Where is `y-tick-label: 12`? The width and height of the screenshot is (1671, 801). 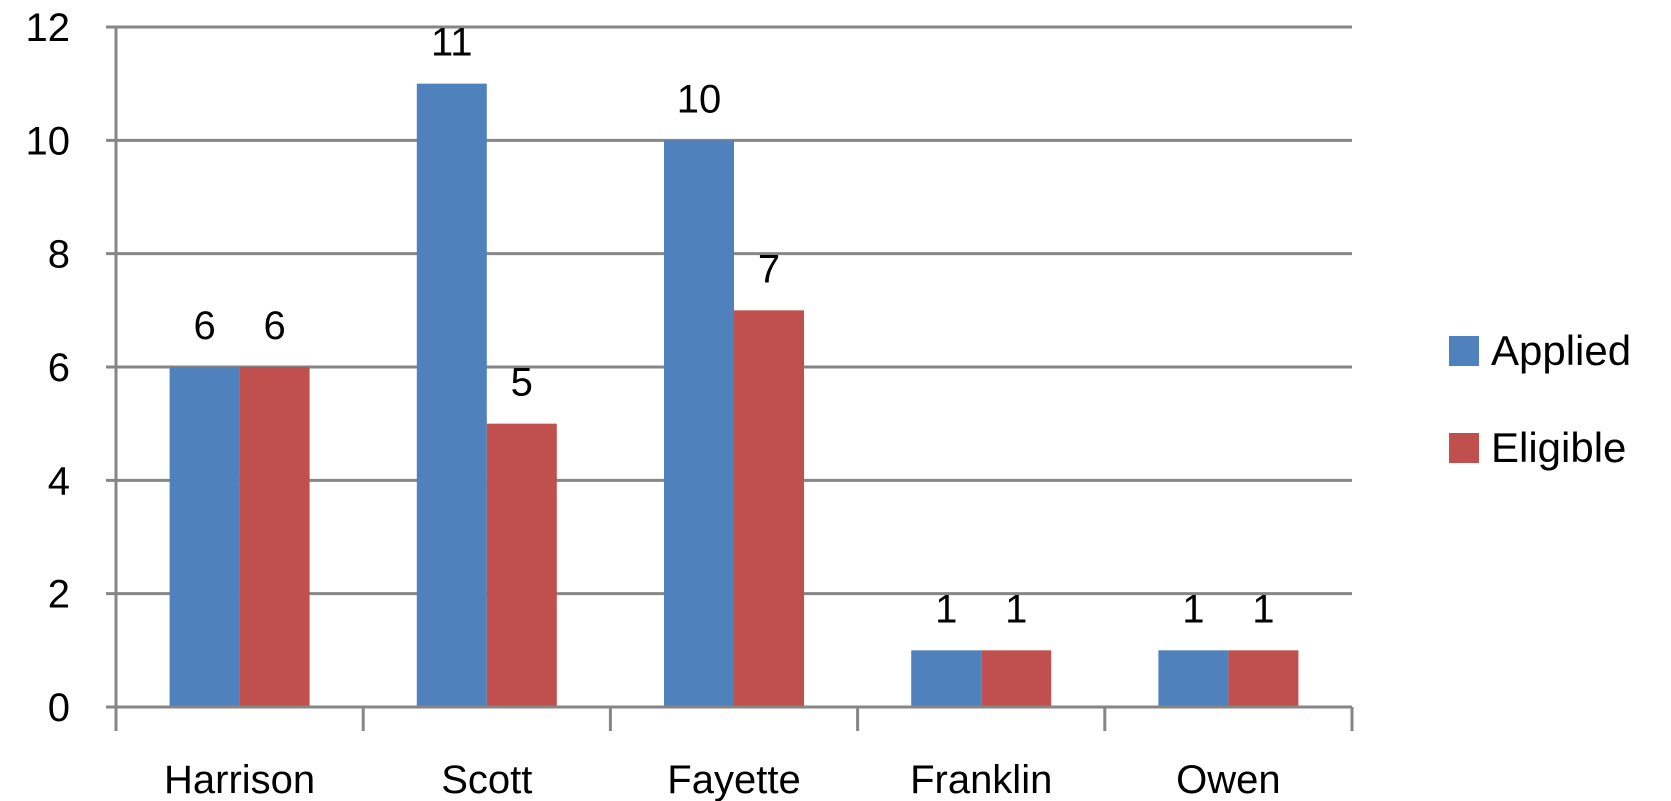
y-tick-label: 12 is located at coordinates (48, 28).